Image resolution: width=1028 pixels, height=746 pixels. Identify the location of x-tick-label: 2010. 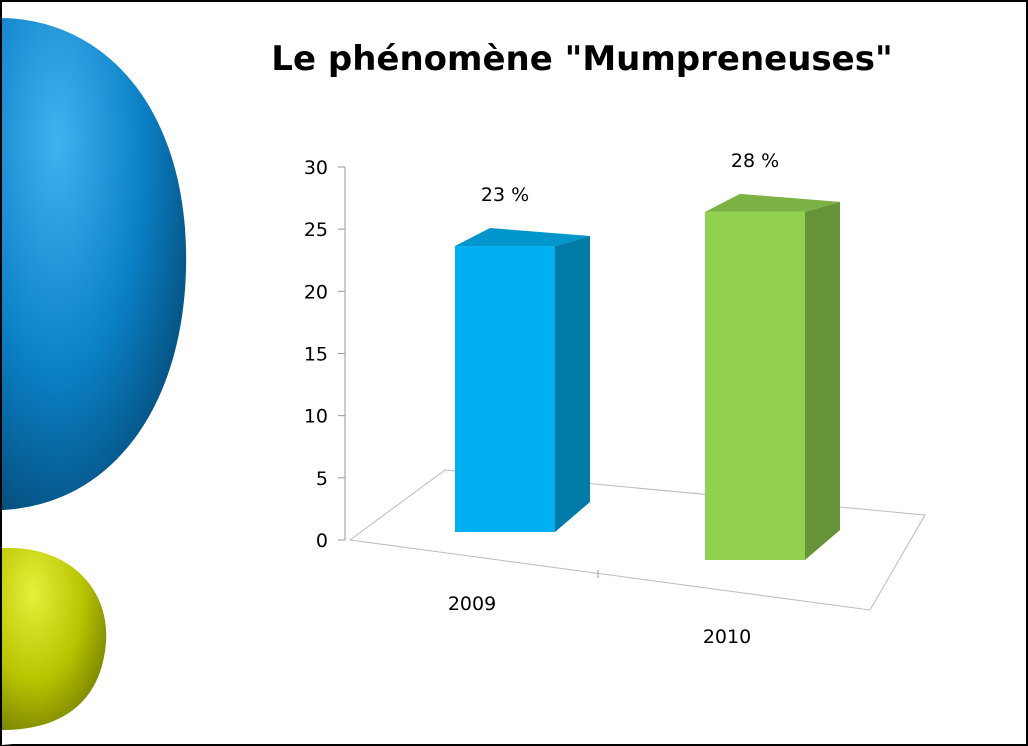
(727, 637).